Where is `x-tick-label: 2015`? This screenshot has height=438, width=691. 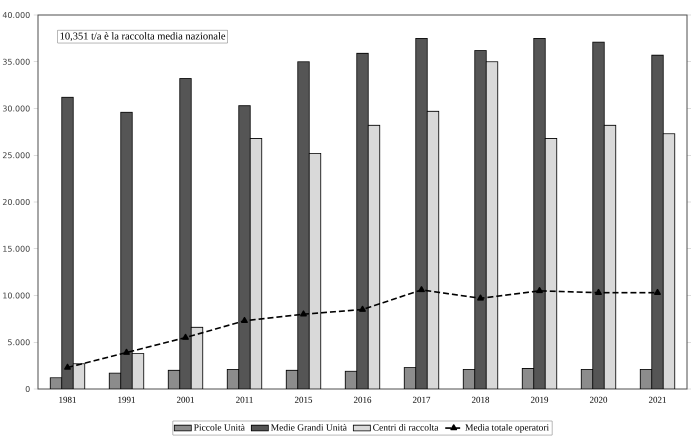 x-tick-label: 2015 is located at coordinates (303, 399).